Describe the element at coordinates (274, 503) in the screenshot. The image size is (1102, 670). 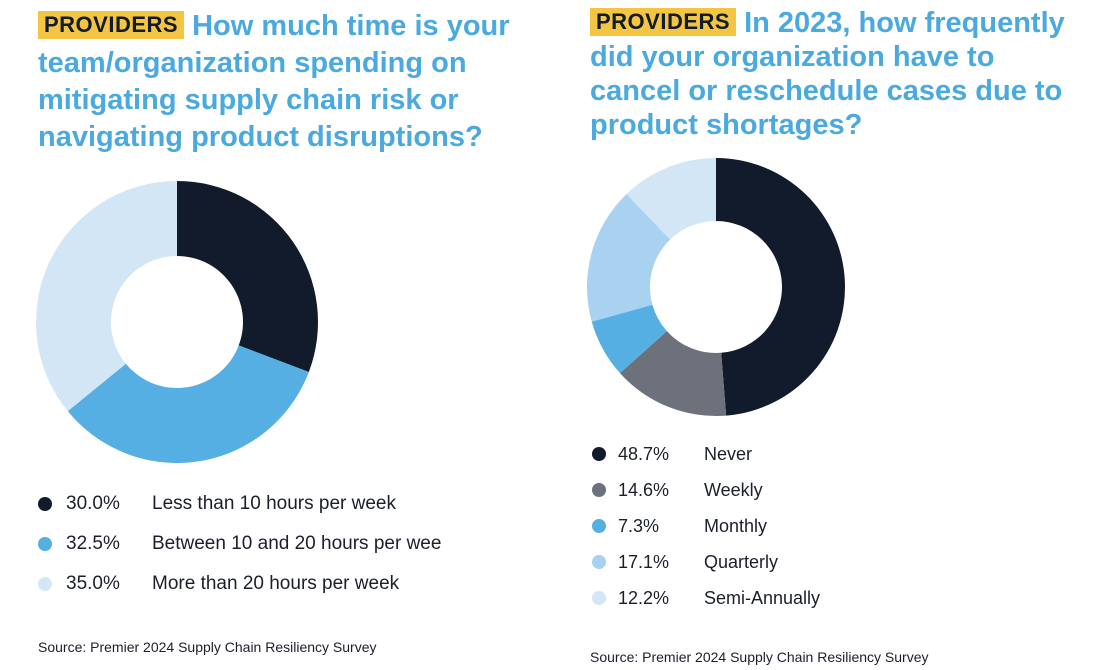
I see `legend-label: Less than 10 hours per week` at that location.